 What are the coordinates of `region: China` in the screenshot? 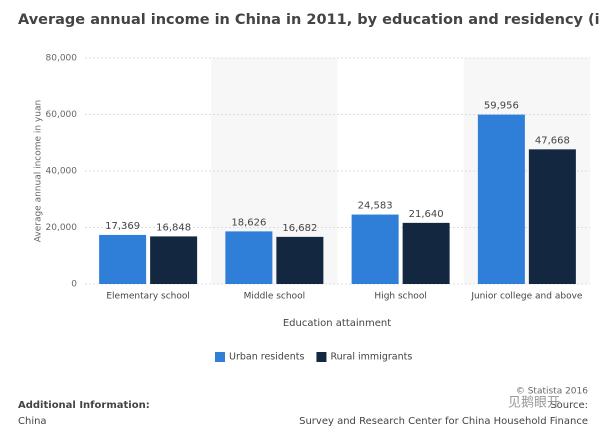 It's located at (32, 421).